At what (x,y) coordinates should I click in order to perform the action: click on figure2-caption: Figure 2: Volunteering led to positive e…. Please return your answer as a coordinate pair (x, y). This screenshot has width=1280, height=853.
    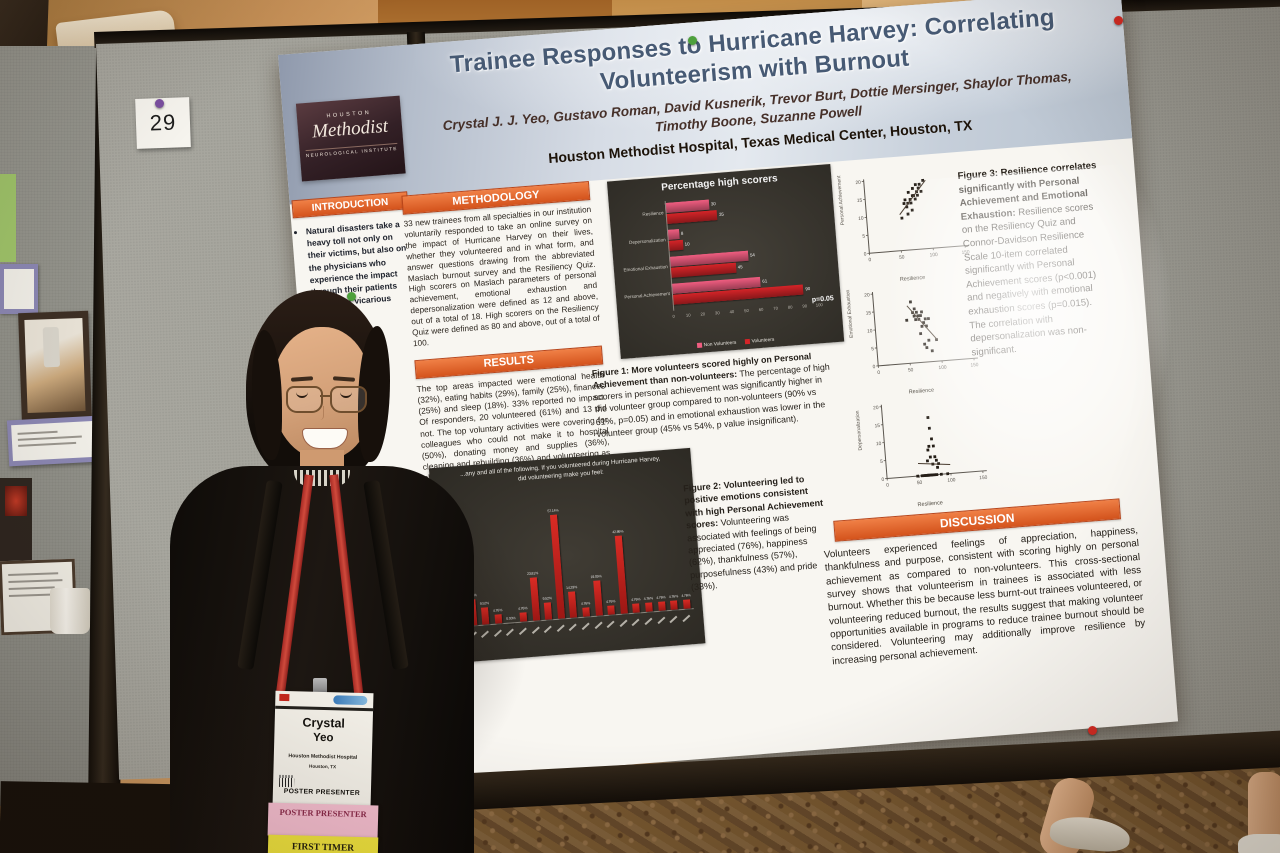
    Looking at the image, I should click on (758, 532).